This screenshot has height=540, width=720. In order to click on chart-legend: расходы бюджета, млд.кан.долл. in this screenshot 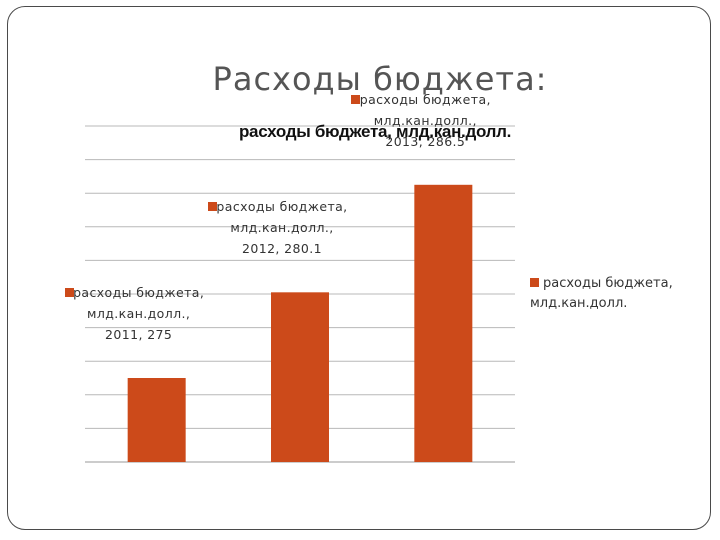, I will do `click(615, 294)`.